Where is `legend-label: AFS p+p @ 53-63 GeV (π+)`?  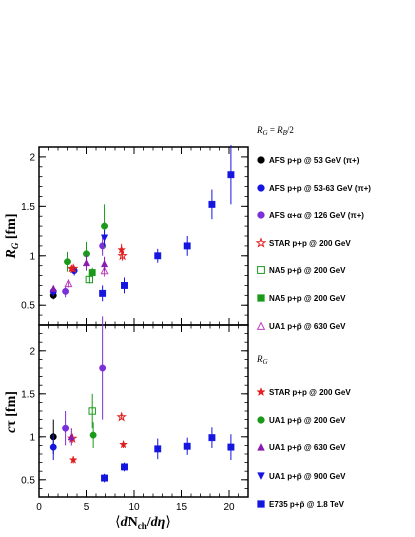
legend-label: AFS p+p @ 53-63 GeV (π+) is located at coordinates (320, 188).